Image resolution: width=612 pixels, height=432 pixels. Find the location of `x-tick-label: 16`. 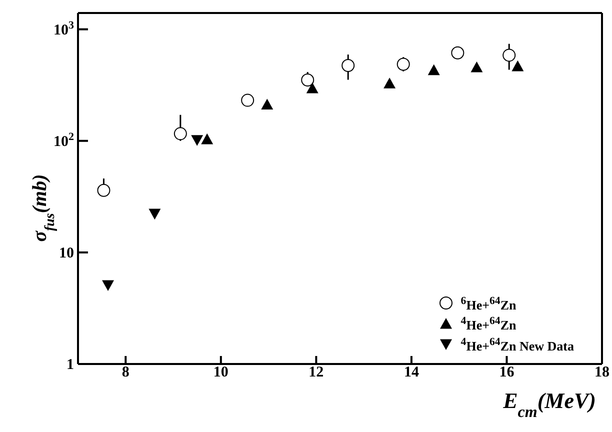

x-tick-label: 16 is located at coordinates (507, 372).